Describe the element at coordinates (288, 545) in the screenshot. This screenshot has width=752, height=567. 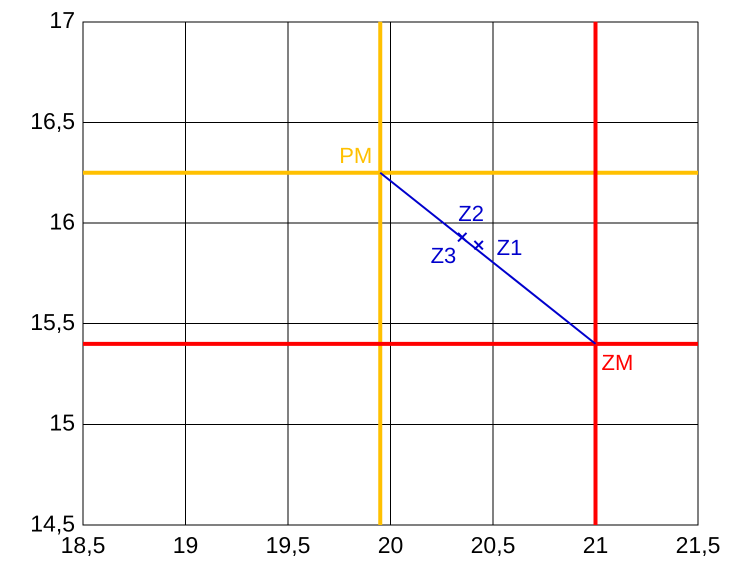
I see `x-tick-label: 19,5` at that location.